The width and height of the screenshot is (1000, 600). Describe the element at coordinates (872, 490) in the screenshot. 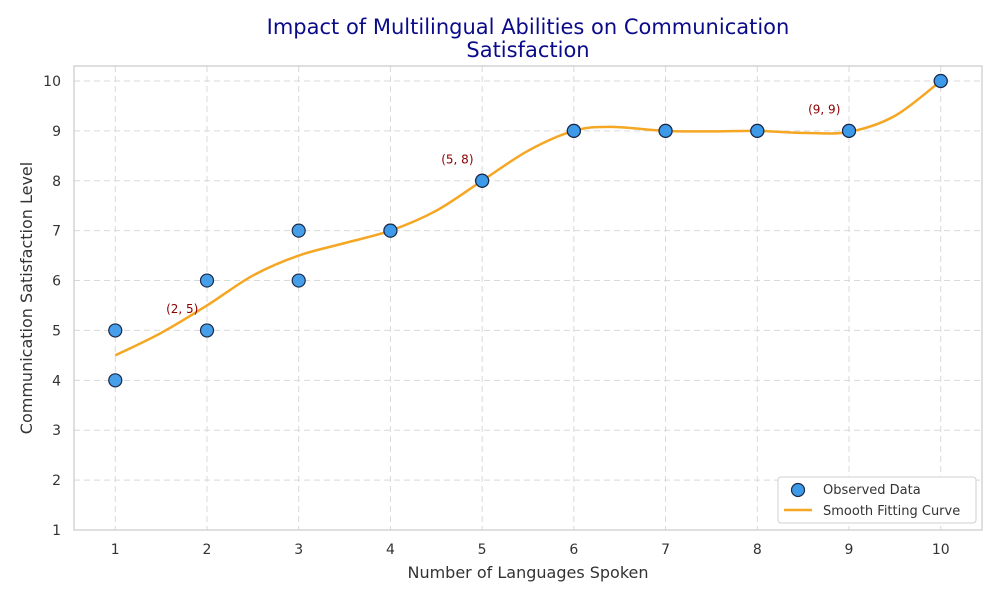

I see `legend-observed-label: Observed Data` at that location.